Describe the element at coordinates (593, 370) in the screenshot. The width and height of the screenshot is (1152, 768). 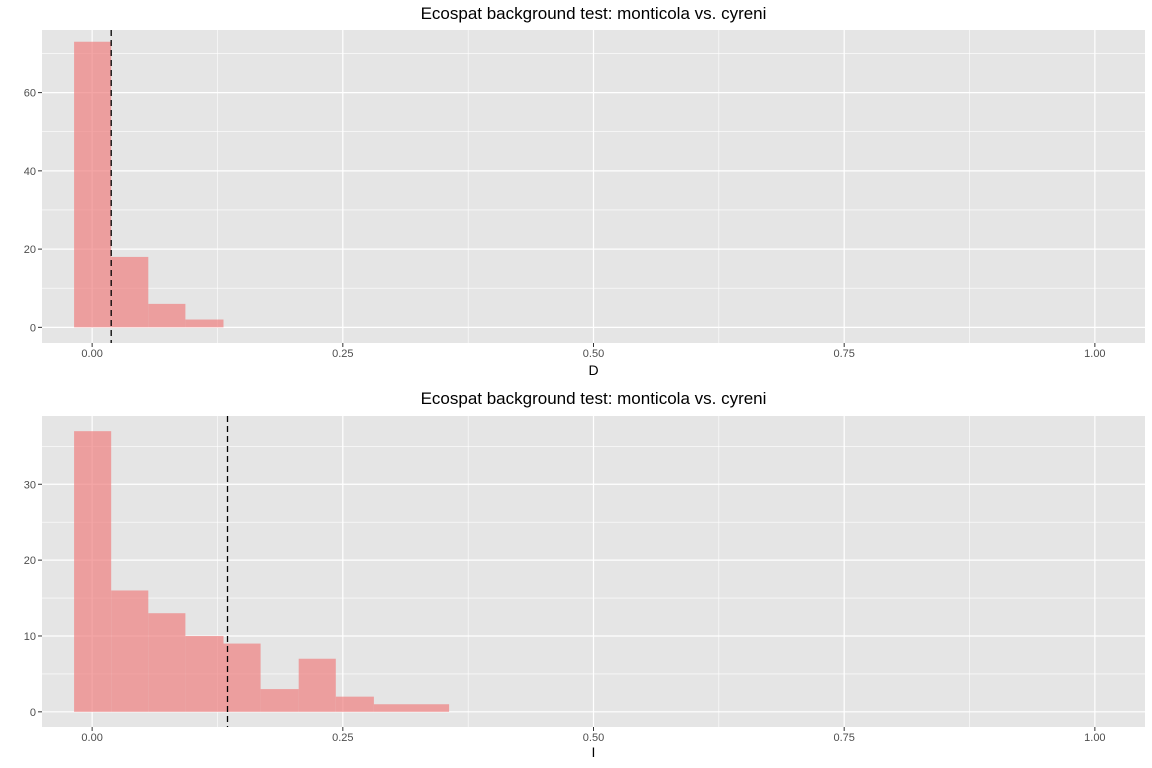
I see `x-axis-label: D` at that location.